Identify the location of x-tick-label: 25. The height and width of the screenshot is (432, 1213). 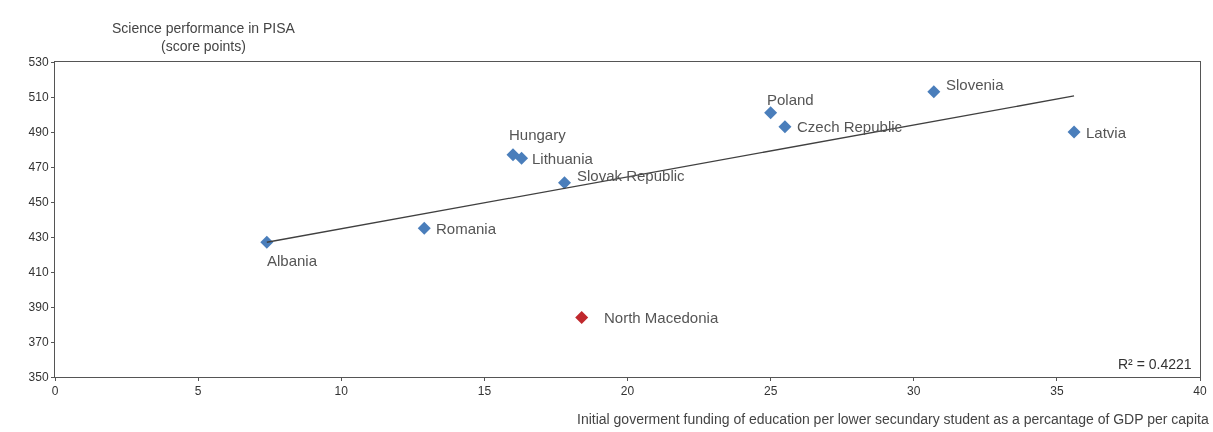
(770, 391).